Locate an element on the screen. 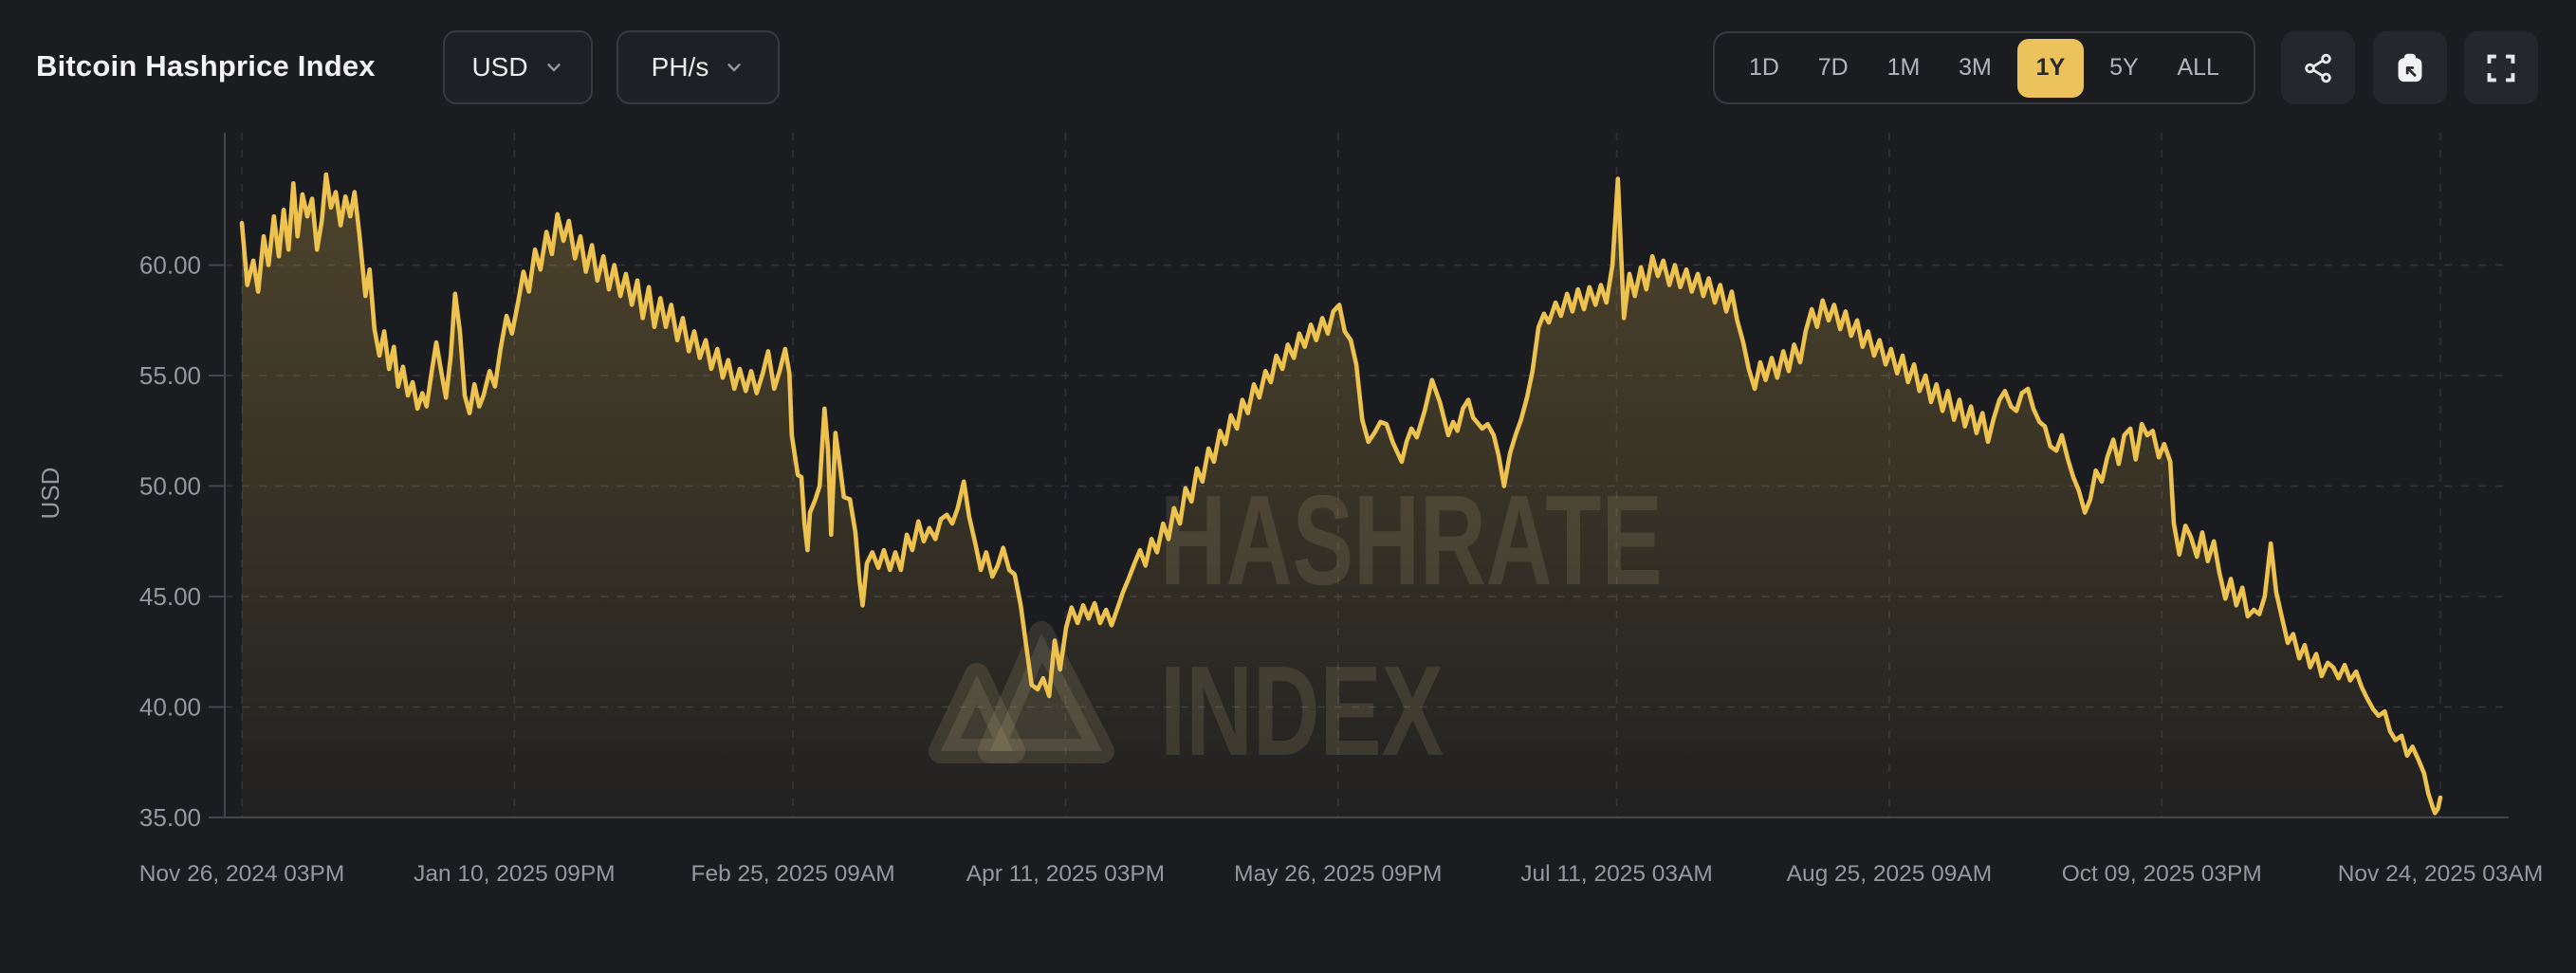  unit-dropdown-value: PH/s is located at coordinates (680, 67).